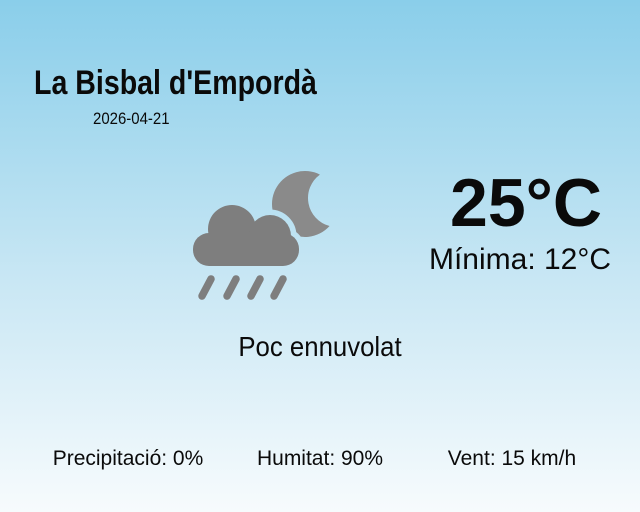 This screenshot has width=640, height=512. Describe the element at coordinates (175, 83) in the screenshot. I see `location-title: La Bisbal d'Empordà` at that location.